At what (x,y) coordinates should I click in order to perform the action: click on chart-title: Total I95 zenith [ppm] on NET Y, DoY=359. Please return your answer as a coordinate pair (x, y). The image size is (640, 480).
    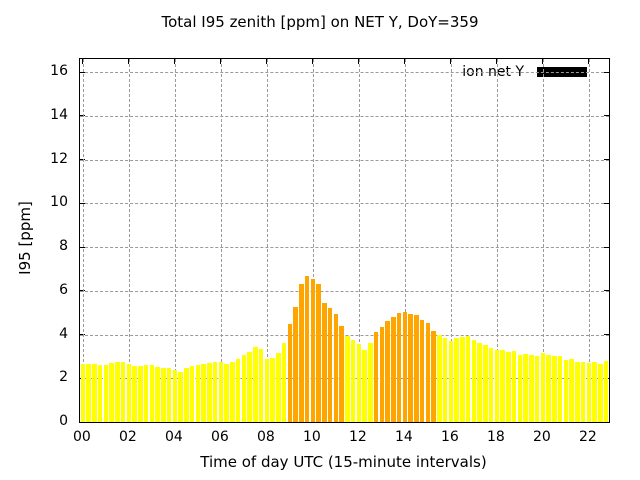
    Looking at the image, I should click on (320, 22).